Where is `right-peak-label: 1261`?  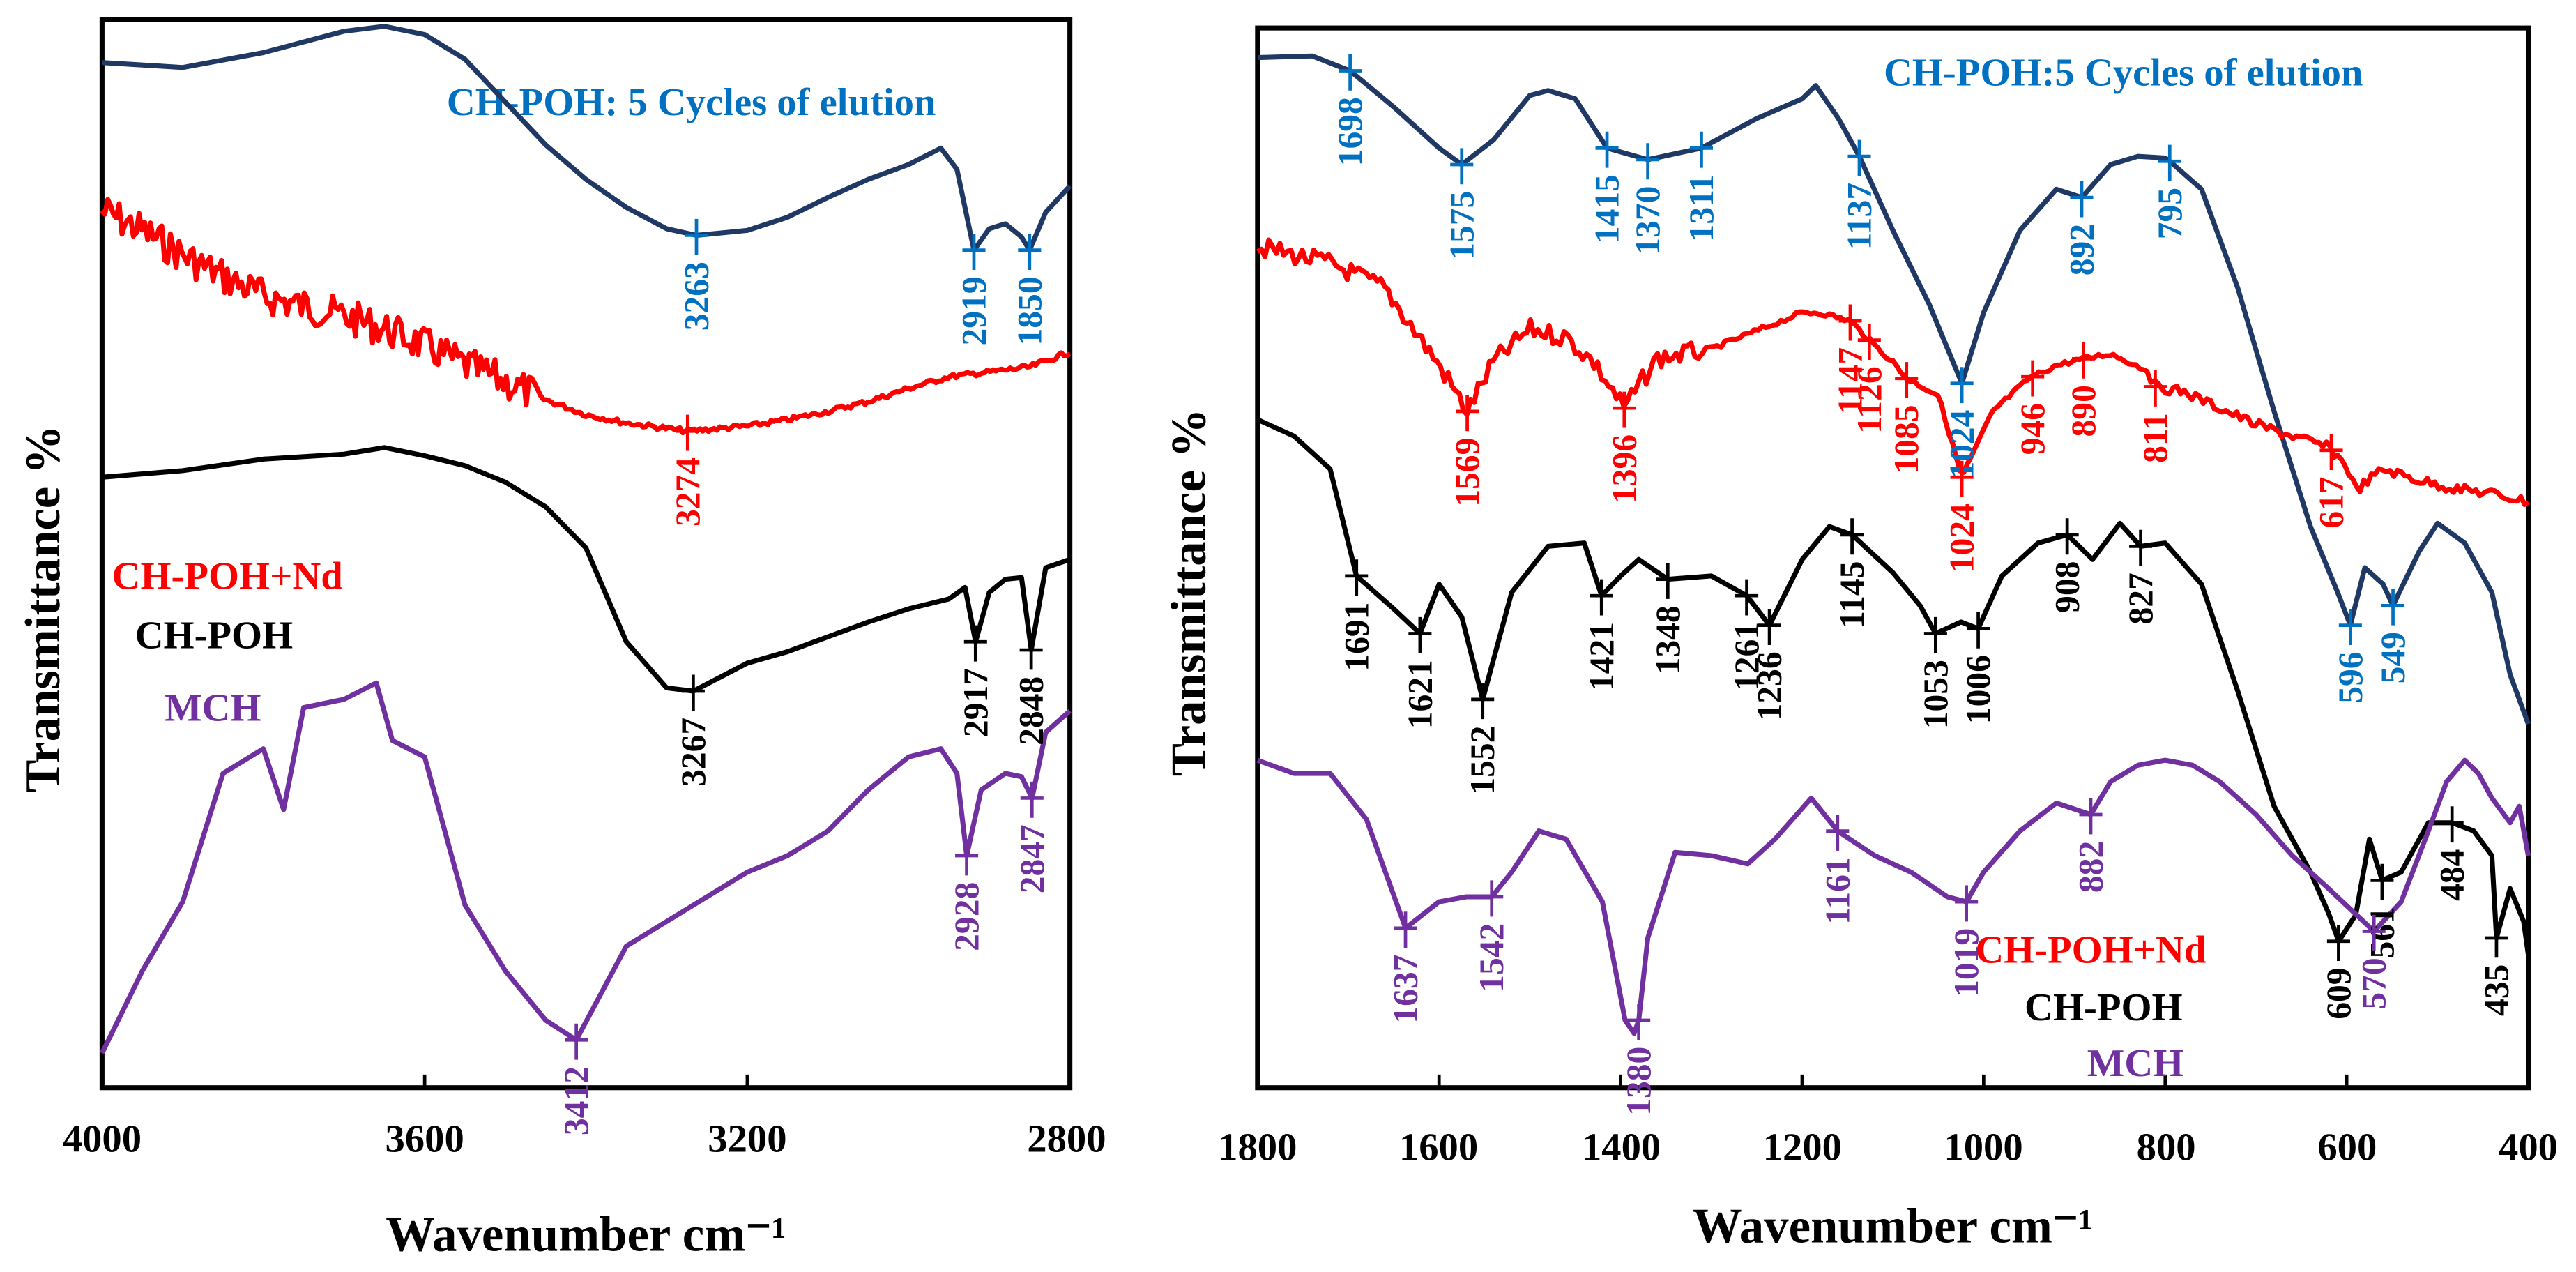
right-peak-label: 1261 is located at coordinates (1747, 656).